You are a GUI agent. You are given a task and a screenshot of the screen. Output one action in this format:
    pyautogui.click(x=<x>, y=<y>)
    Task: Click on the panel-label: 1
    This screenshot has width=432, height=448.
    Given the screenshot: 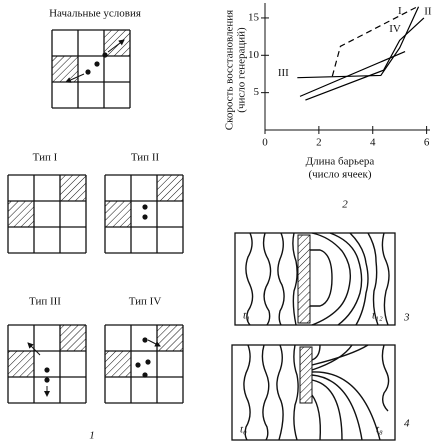 What is the action you would take?
    pyautogui.click(x=92, y=436)
    